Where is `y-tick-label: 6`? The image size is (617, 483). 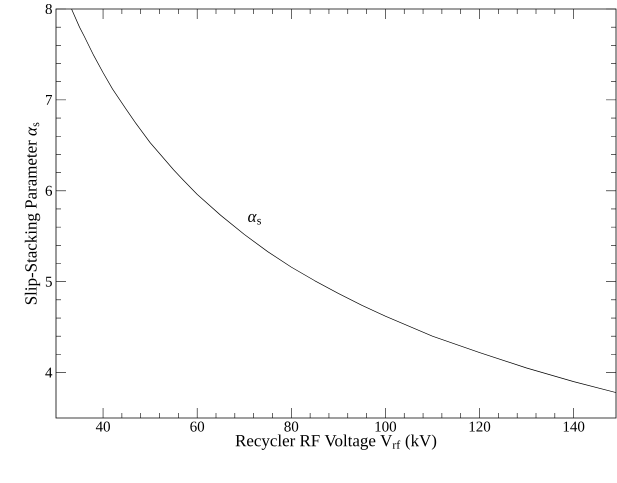
y-tick-label: 6 is located at coordinates (49, 191).